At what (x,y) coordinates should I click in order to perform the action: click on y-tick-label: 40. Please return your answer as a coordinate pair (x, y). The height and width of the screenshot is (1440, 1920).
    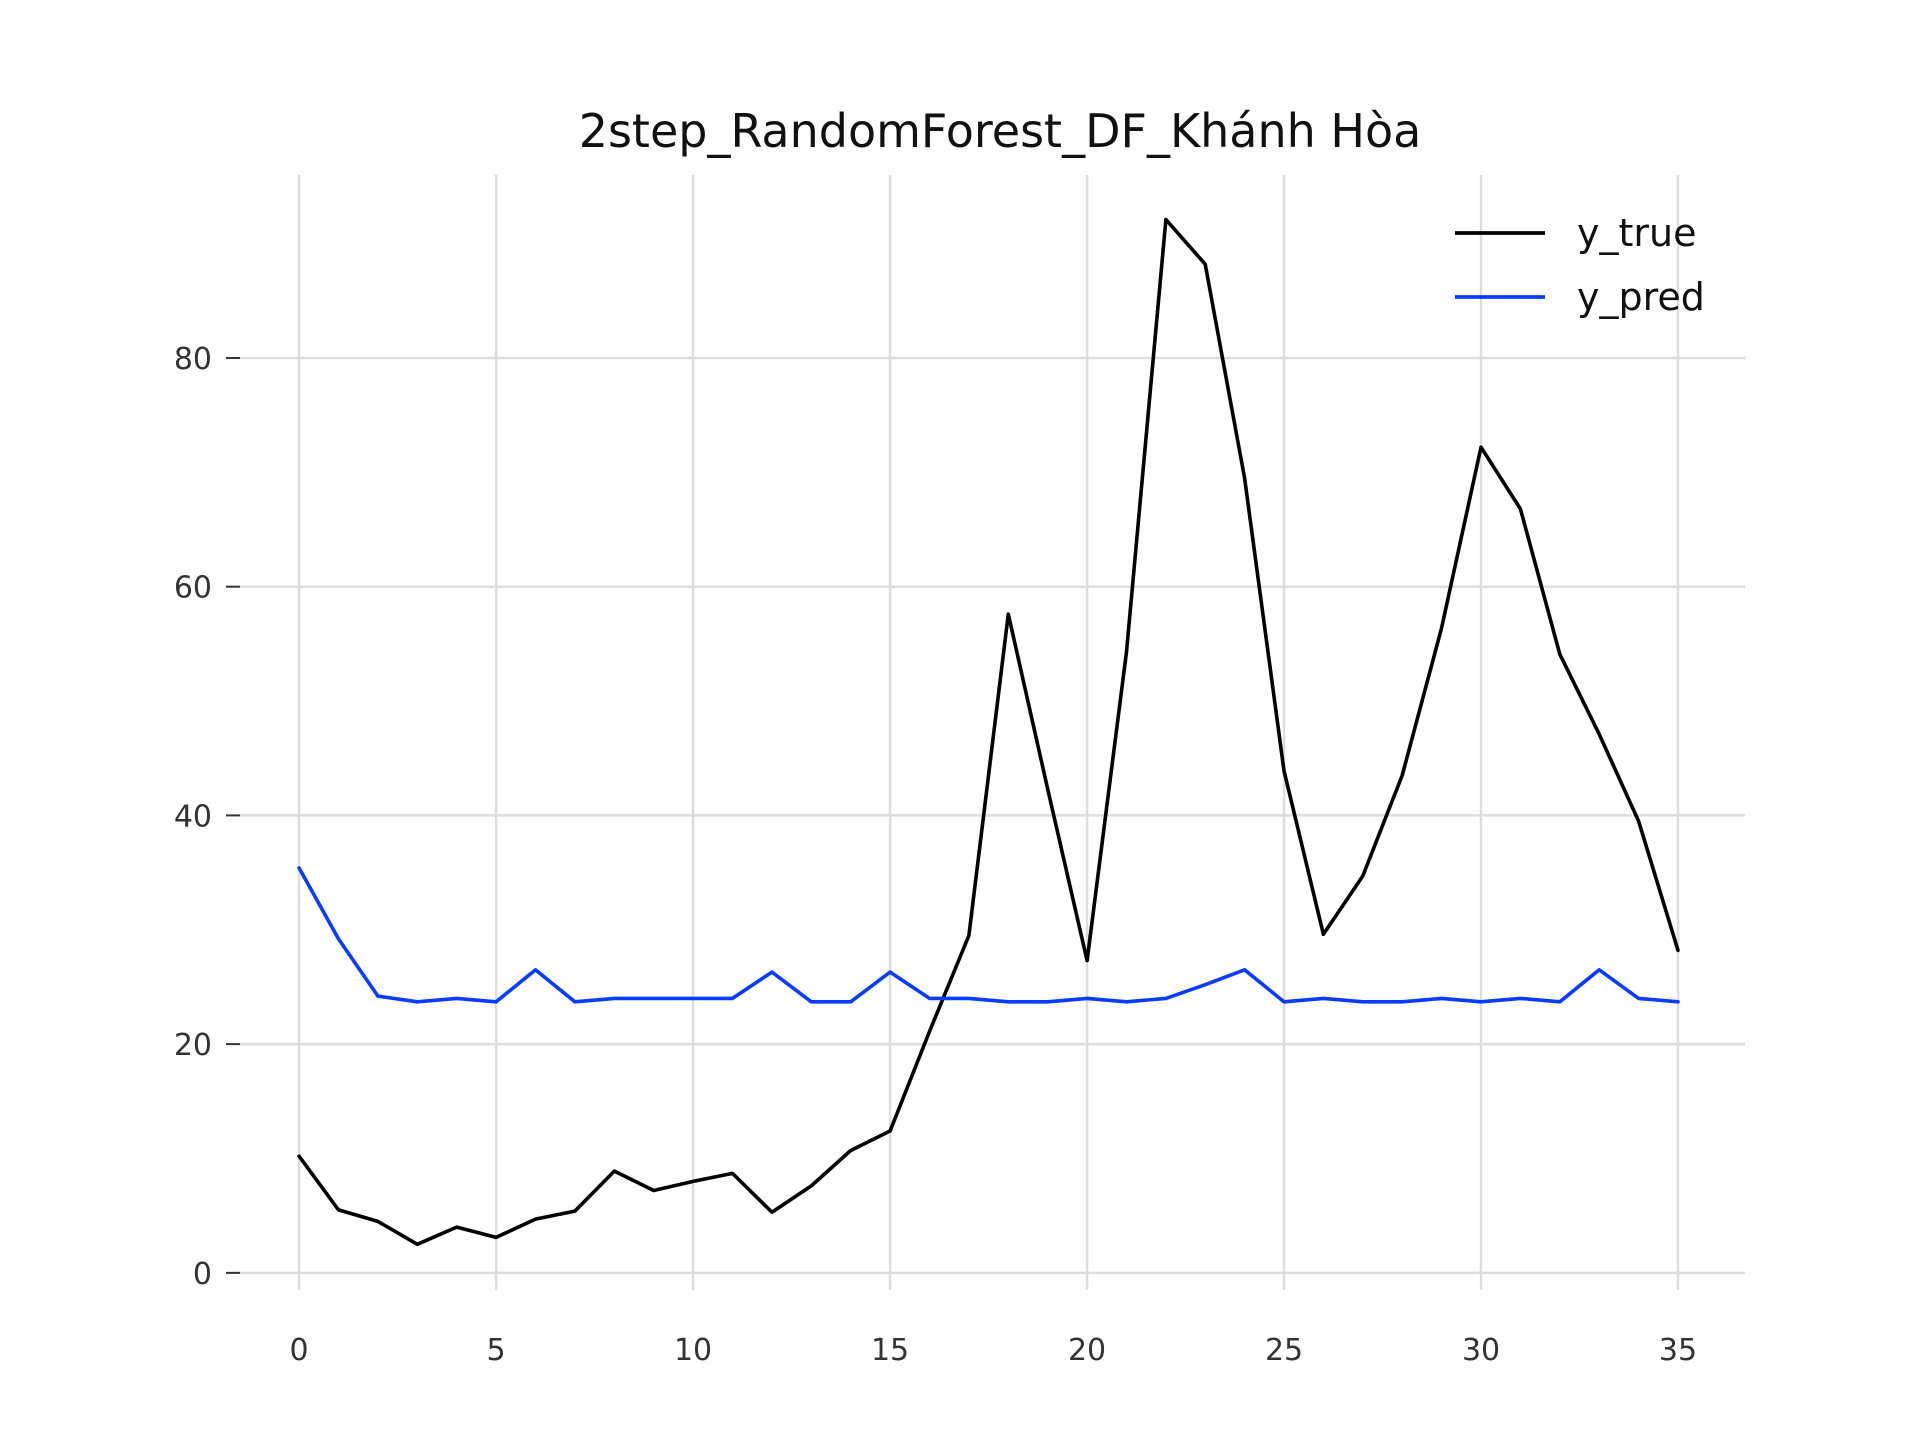
    Looking at the image, I should click on (193, 816).